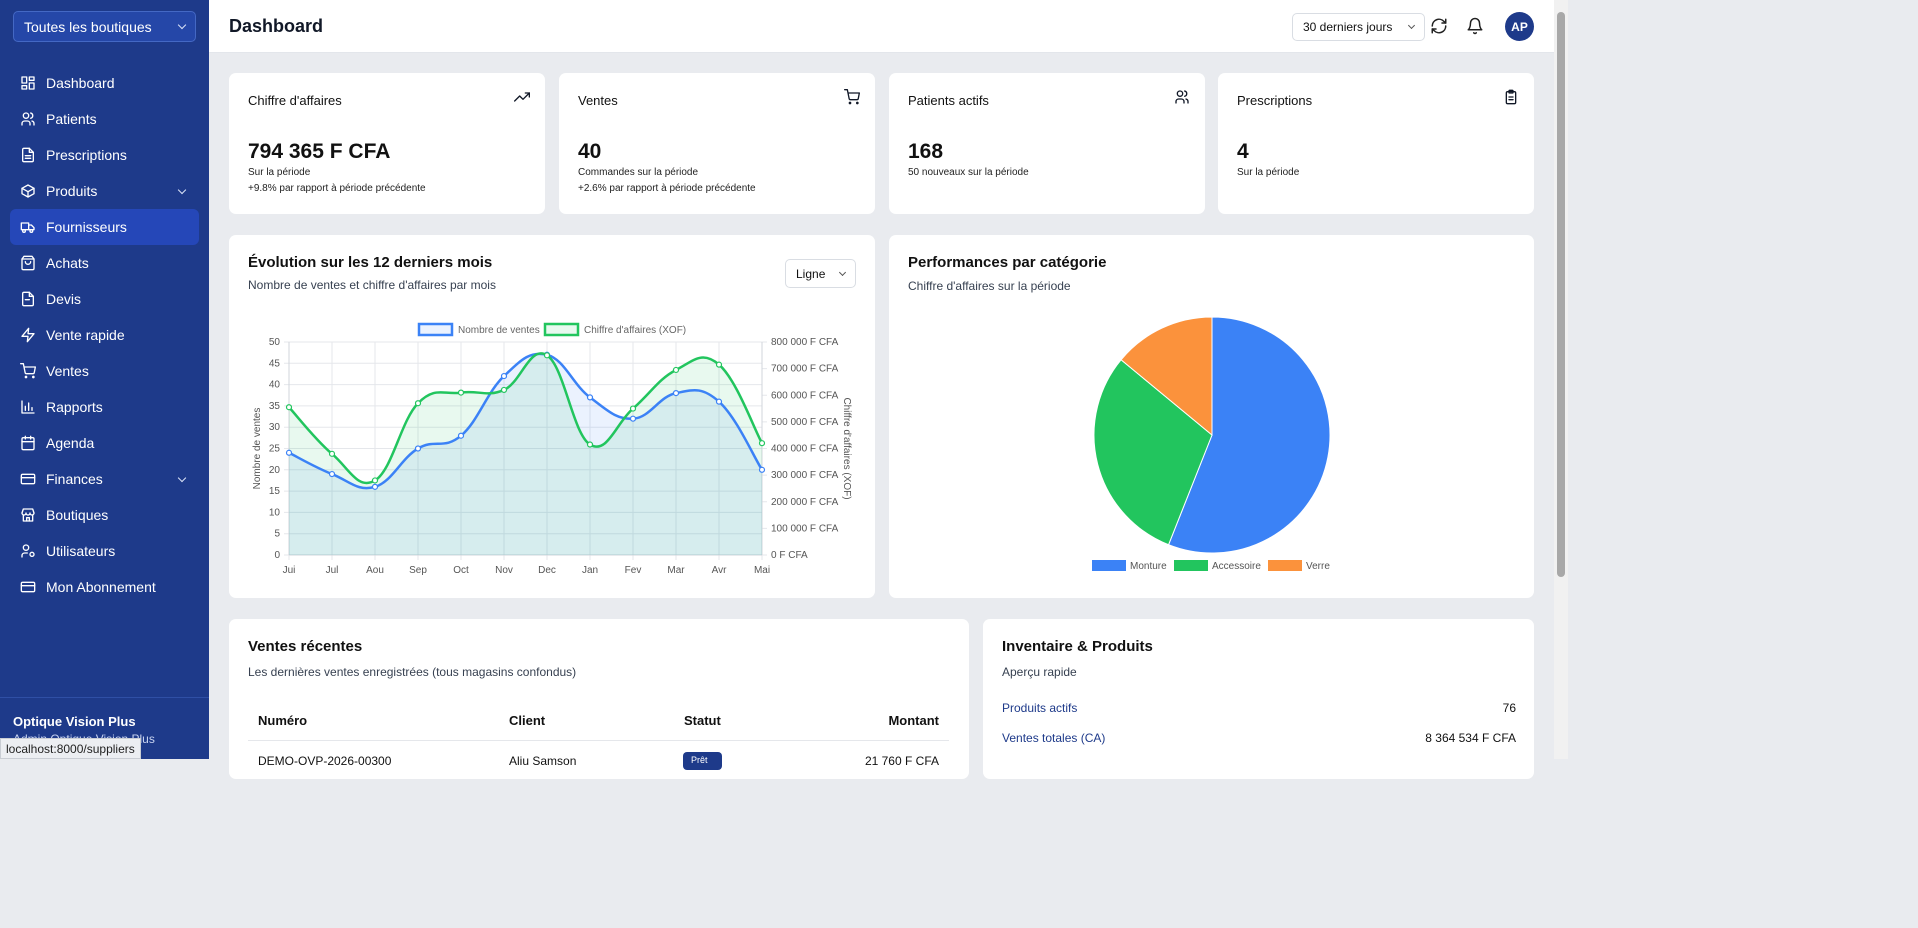 The width and height of the screenshot is (1918, 928). Describe the element at coordinates (104, 83) in the screenshot. I see `sidebar-item-dashboard: Dashboard` at that location.